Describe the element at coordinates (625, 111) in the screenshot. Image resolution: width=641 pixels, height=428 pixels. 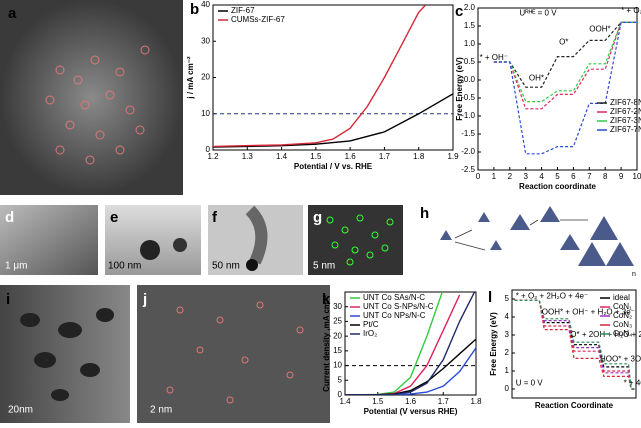
I see `legend-label: ZIF67-2N` at that location.